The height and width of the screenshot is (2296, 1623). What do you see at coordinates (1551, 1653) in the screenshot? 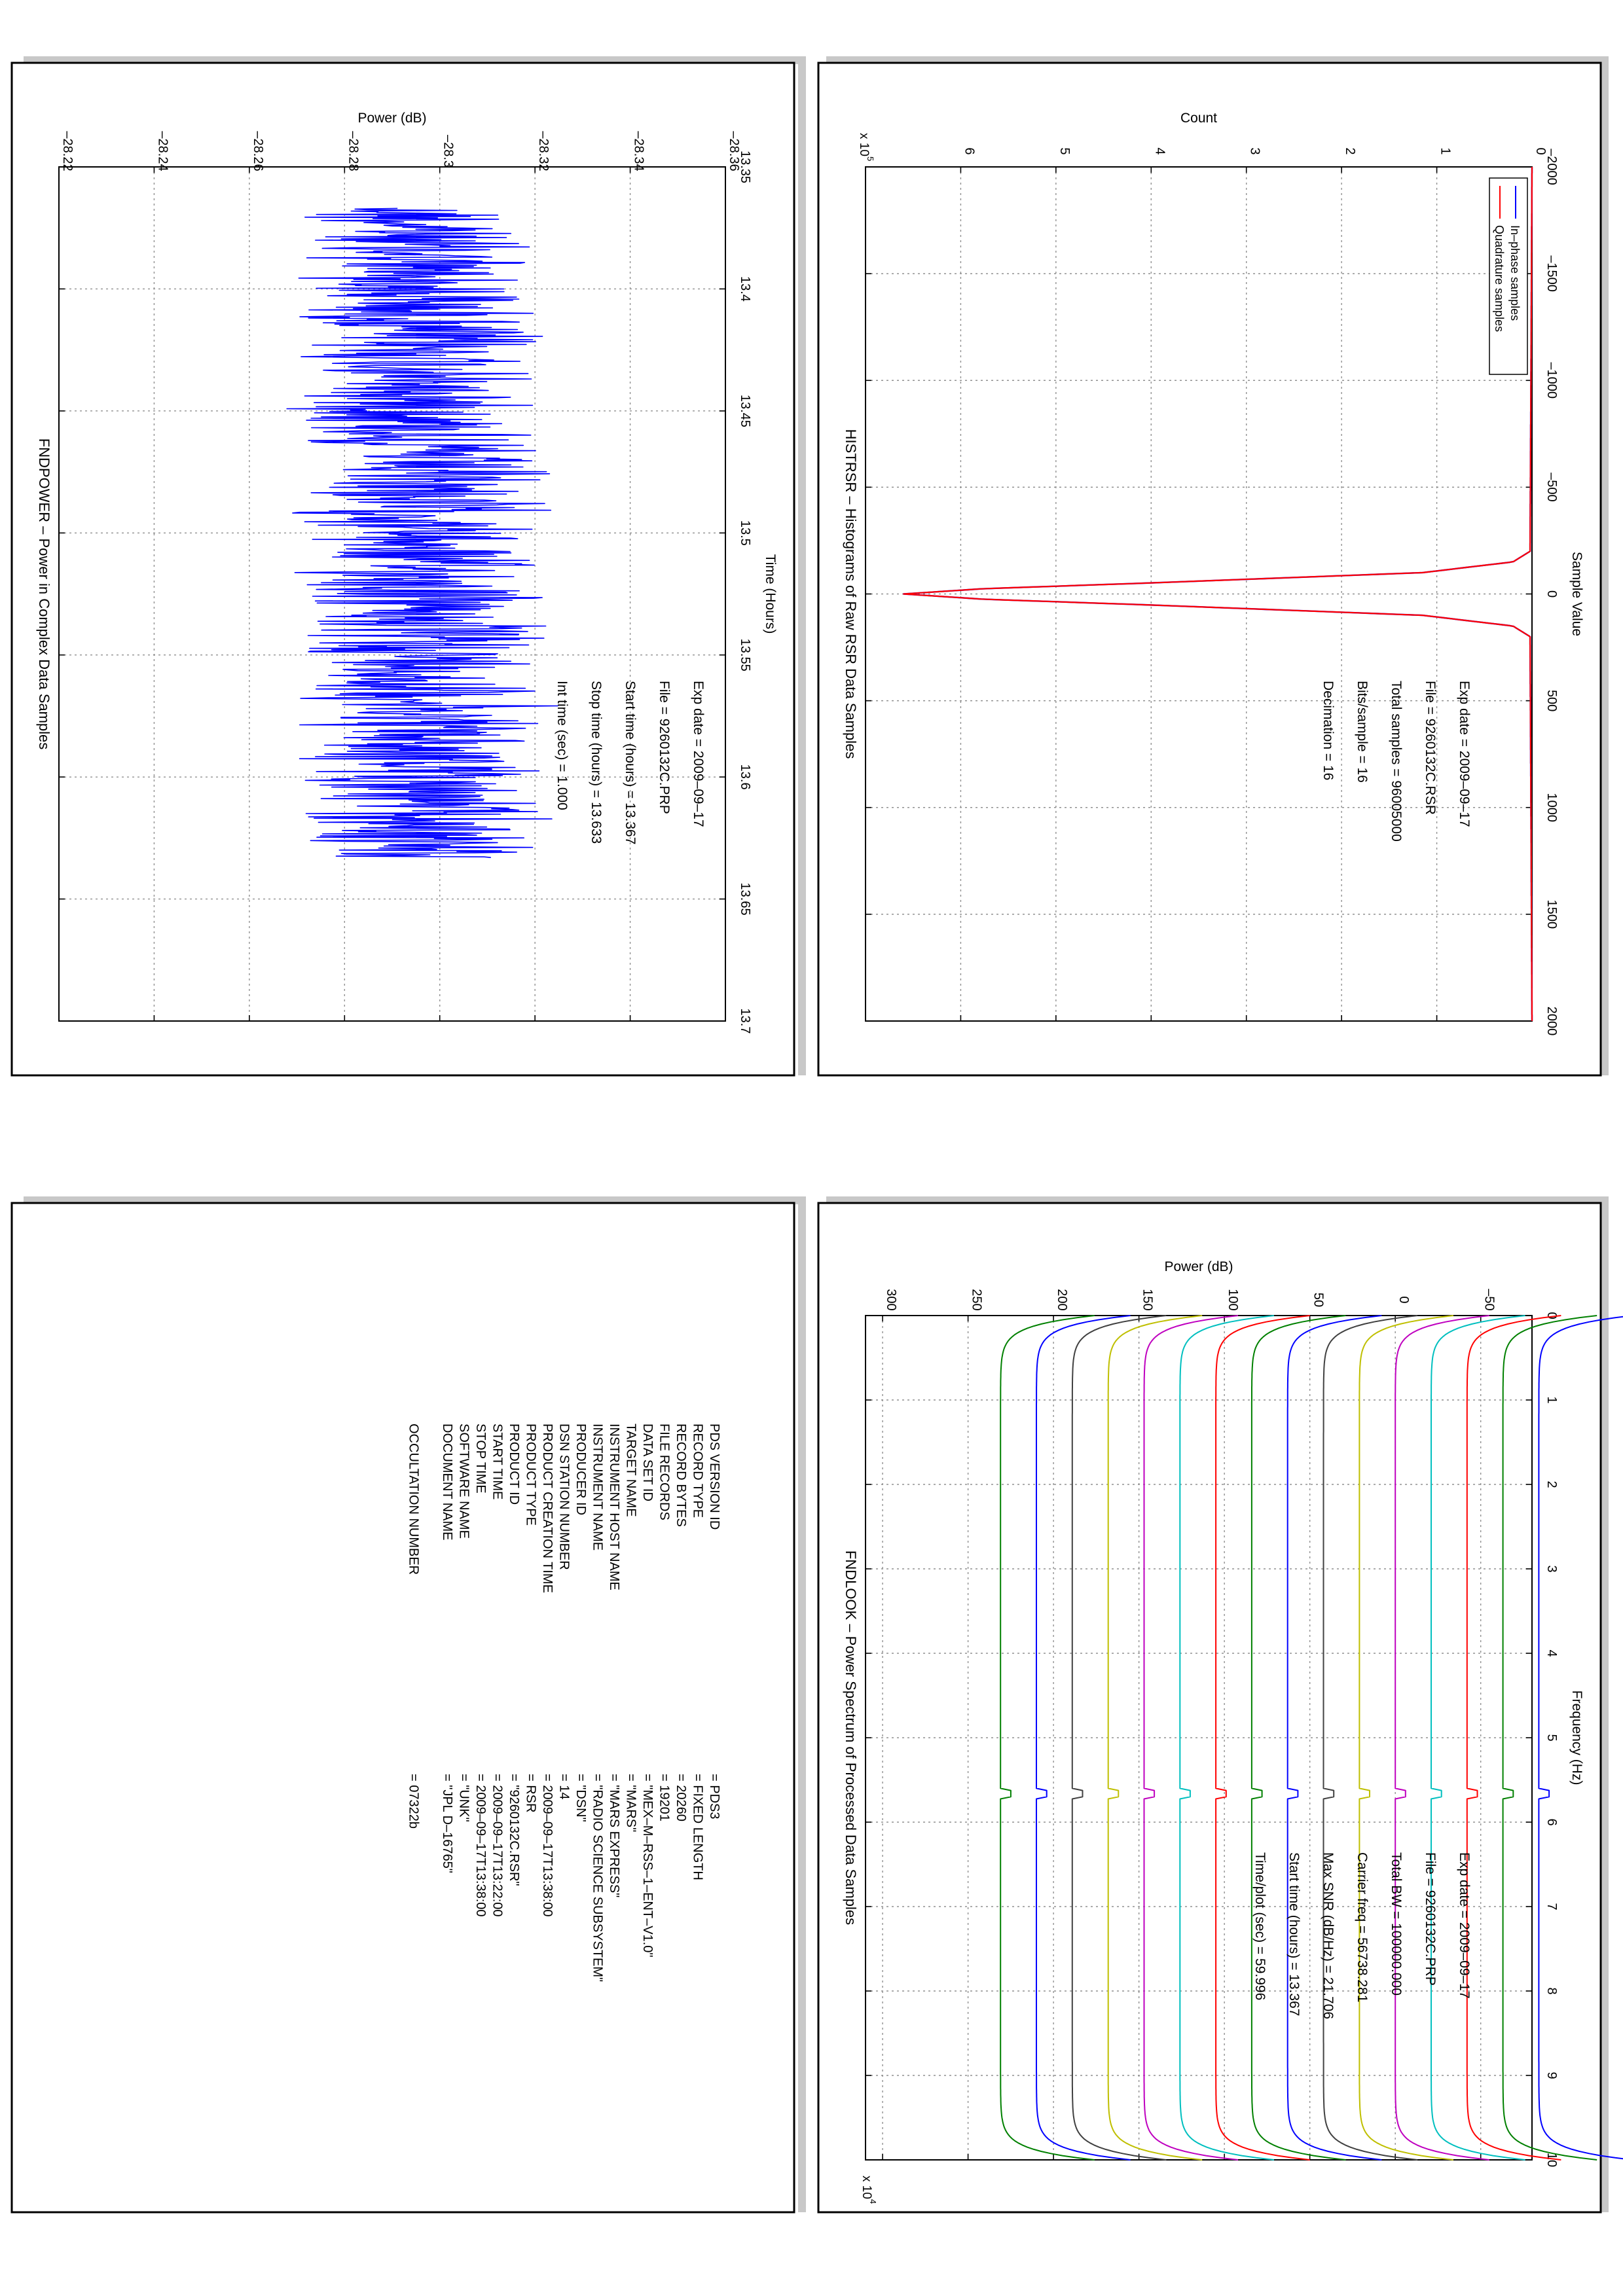
I see `spectrum-xtick-label: 4` at bounding box center [1551, 1653].